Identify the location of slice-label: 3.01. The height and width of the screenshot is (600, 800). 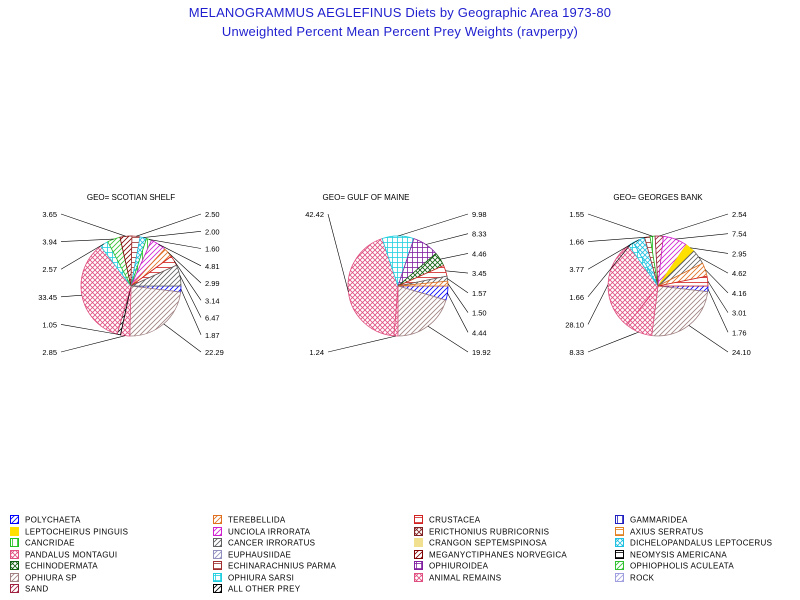
(739, 313).